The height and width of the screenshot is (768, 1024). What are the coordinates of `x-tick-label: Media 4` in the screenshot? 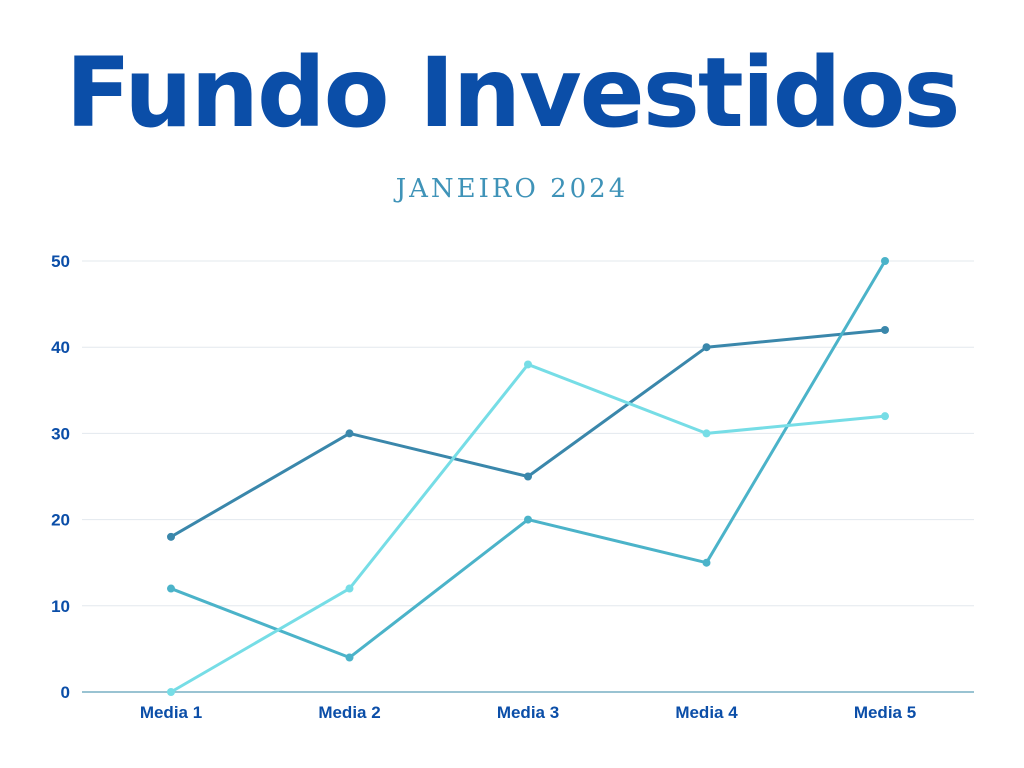 It's located at (706, 712).